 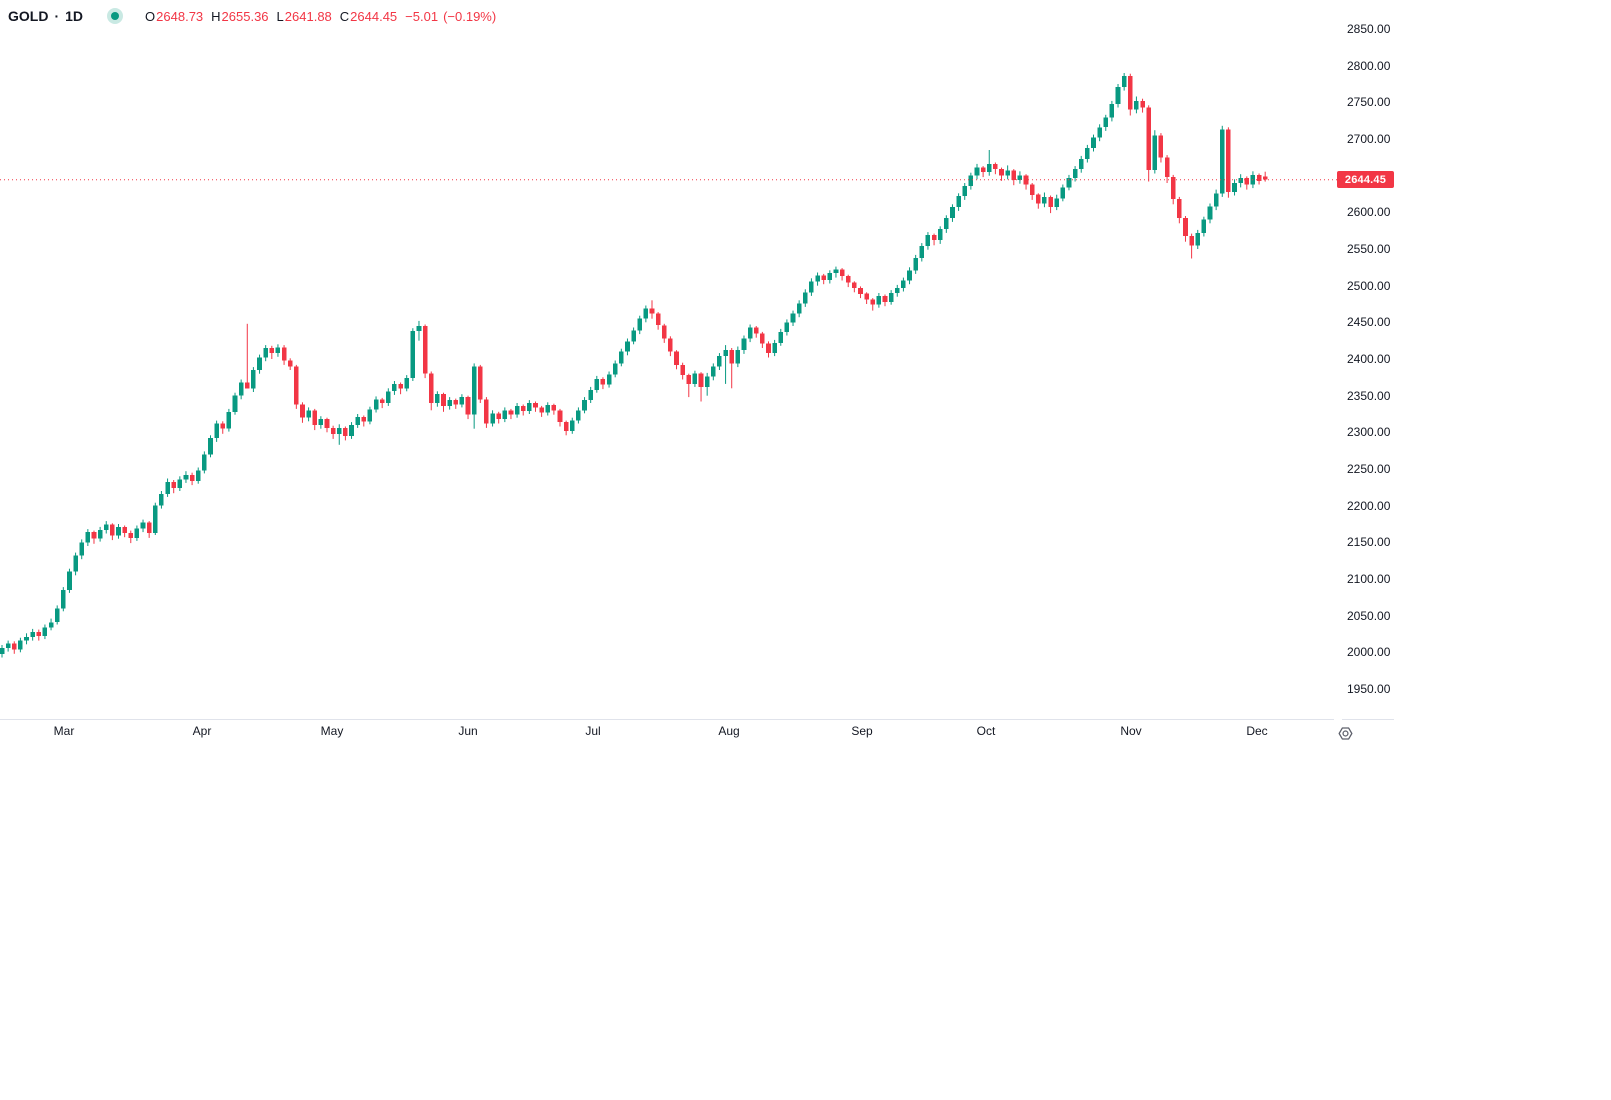 What do you see at coordinates (1369, 249) in the screenshot?
I see `price-tick-label: 2550.00` at bounding box center [1369, 249].